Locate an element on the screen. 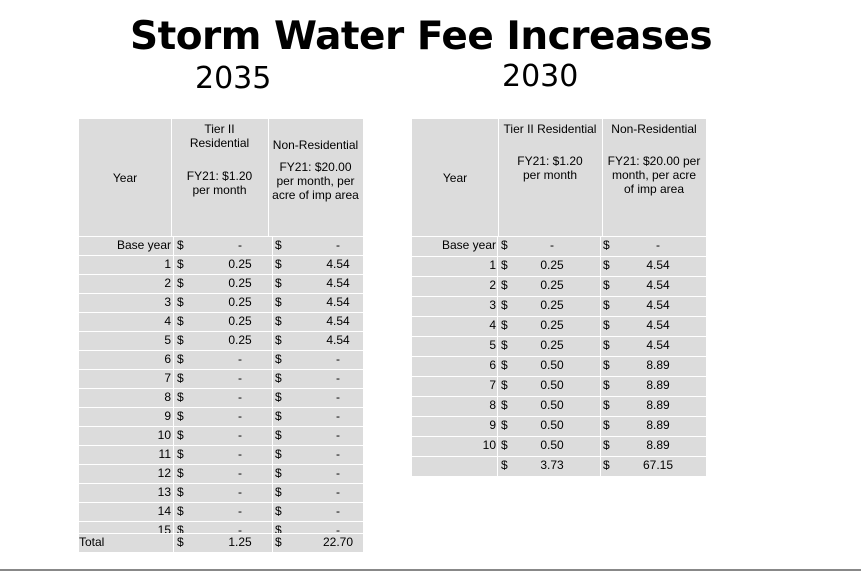 This screenshot has width=861, height=572. table-row: 9 $ - $ - is located at coordinates (221, 416).